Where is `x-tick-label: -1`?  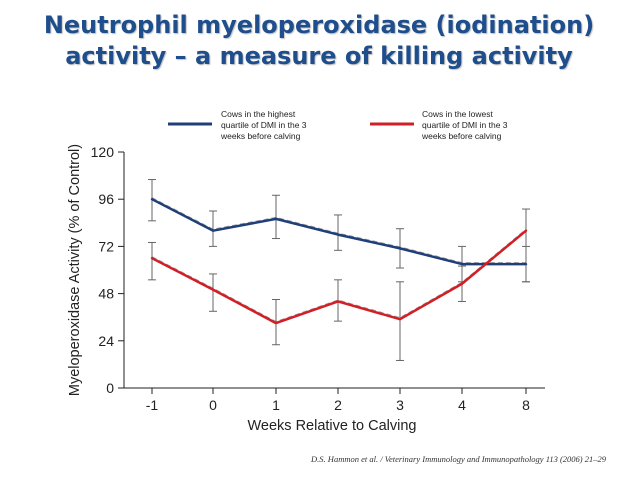 x-tick-label: -1 is located at coordinates (152, 405).